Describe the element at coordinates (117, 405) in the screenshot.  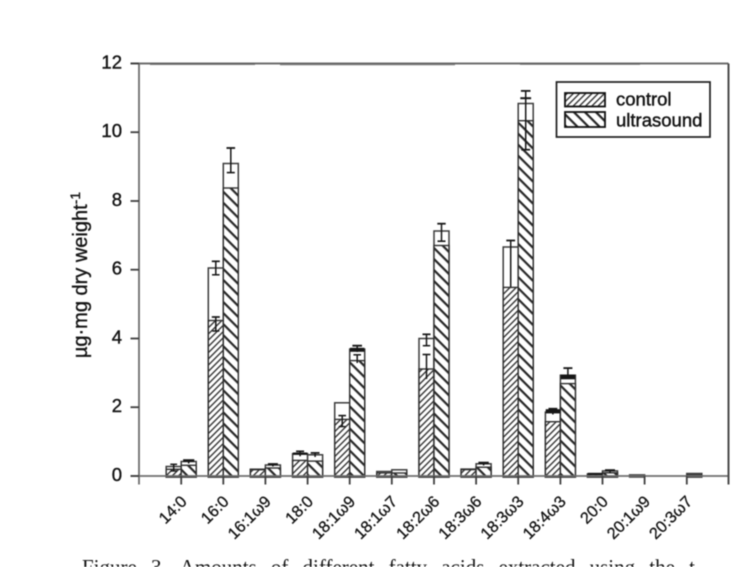
I see `svg-text: 2` at that location.